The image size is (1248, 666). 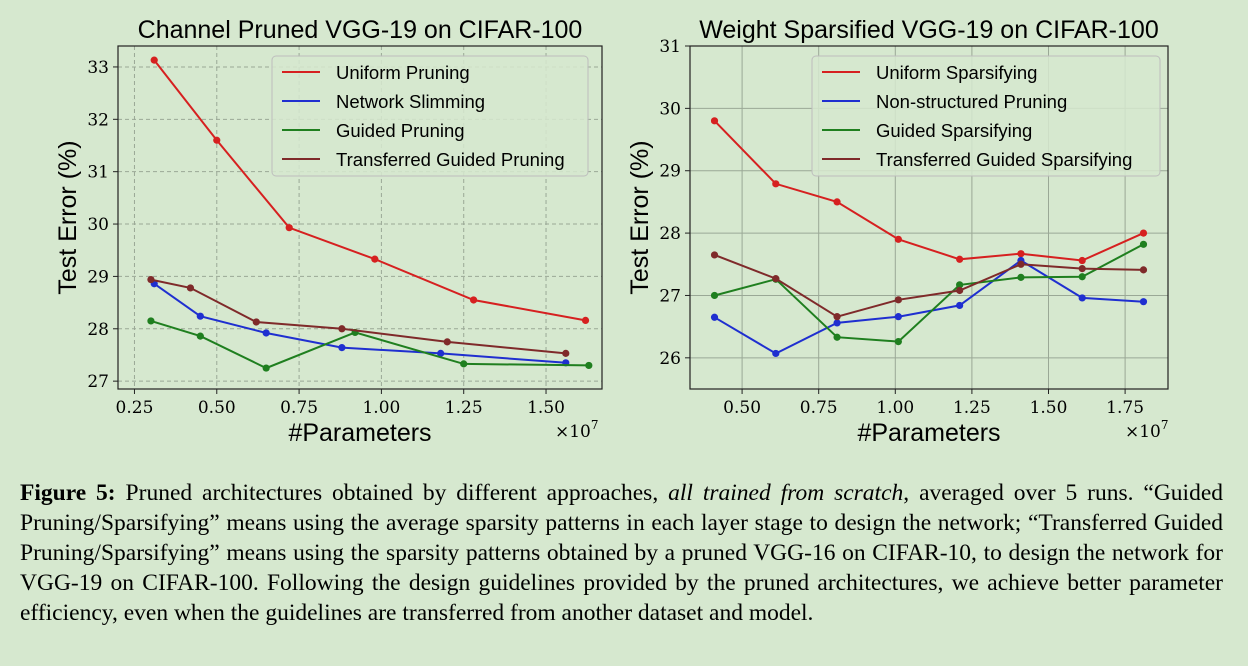 I want to click on chart1-title: Channel Pruned VGG-19 on CIFAR-100, so click(x=360, y=30).